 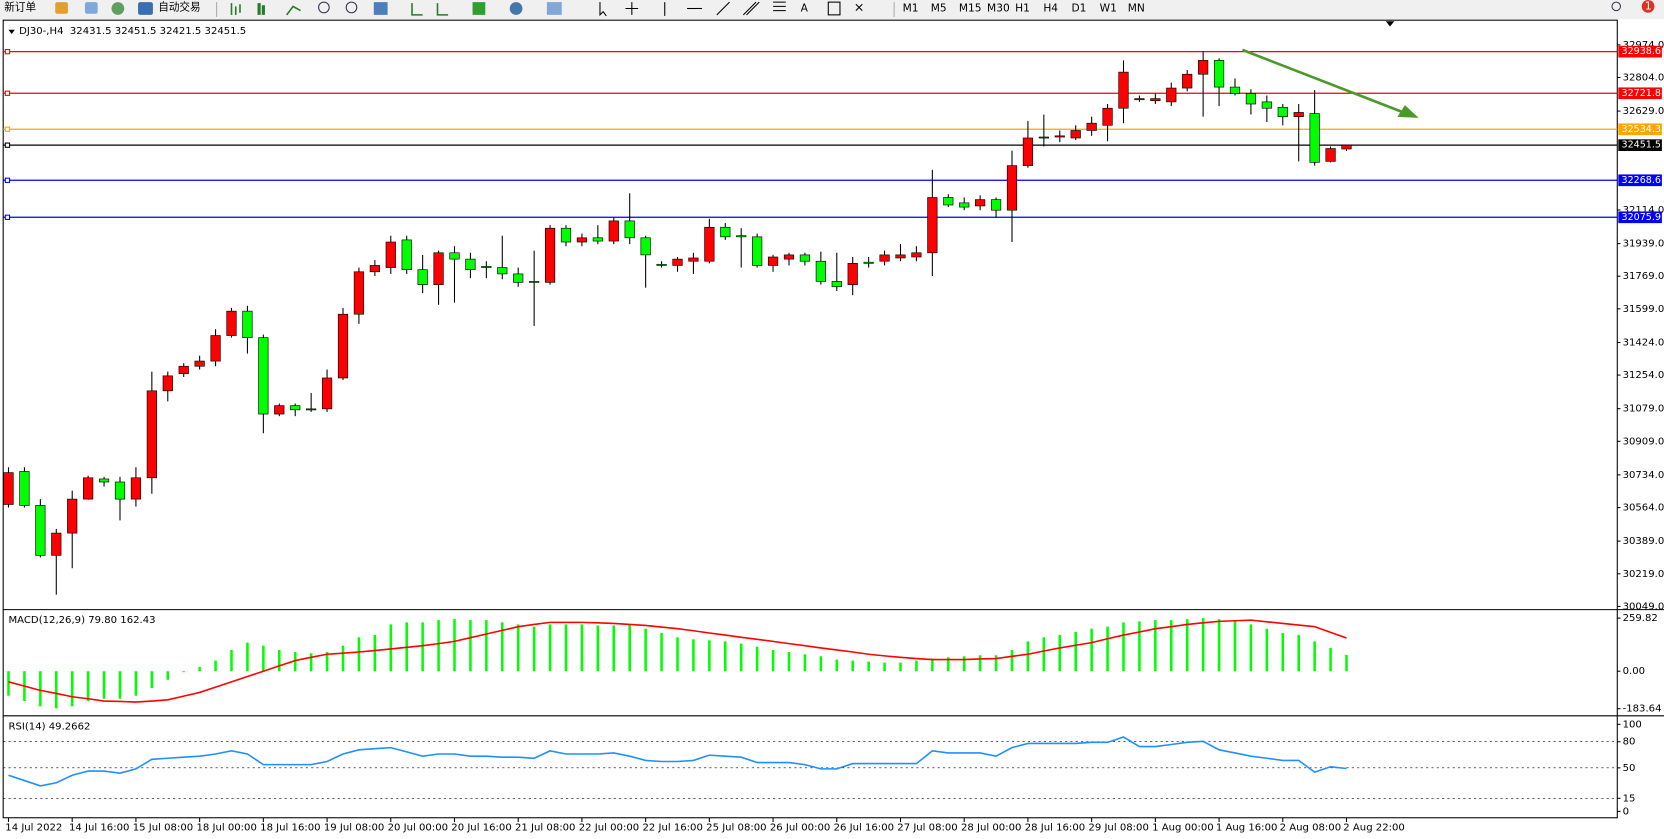 I want to click on auto-trading-button: 自动交易, so click(x=179, y=6).